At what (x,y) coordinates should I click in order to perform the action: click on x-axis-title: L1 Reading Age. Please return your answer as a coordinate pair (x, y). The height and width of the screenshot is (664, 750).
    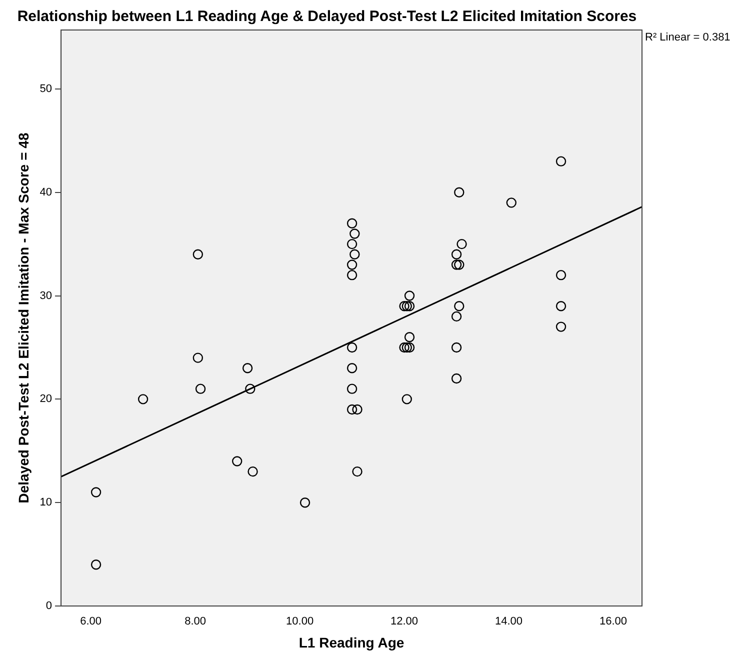
    Looking at the image, I should click on (351, 642).